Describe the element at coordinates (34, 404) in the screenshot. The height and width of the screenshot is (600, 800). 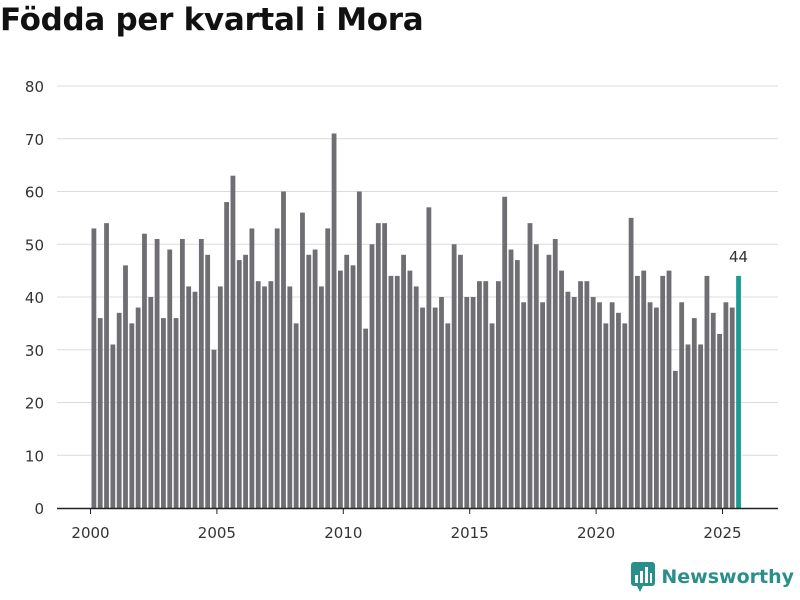
I see `y-tick-label: 20` at that location.